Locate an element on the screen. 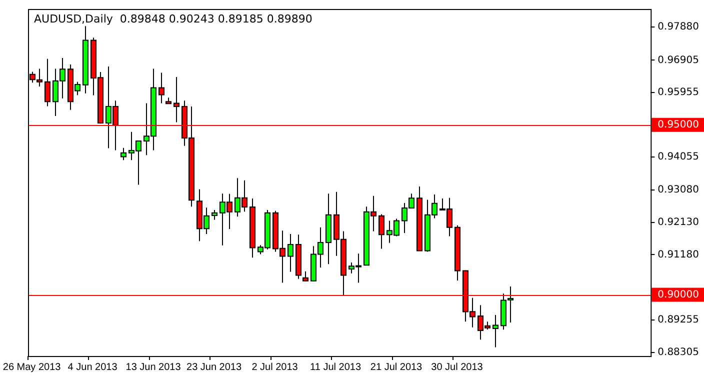  x-tick-label: 2 Jul 2013 is located at coordinates (275, 367).